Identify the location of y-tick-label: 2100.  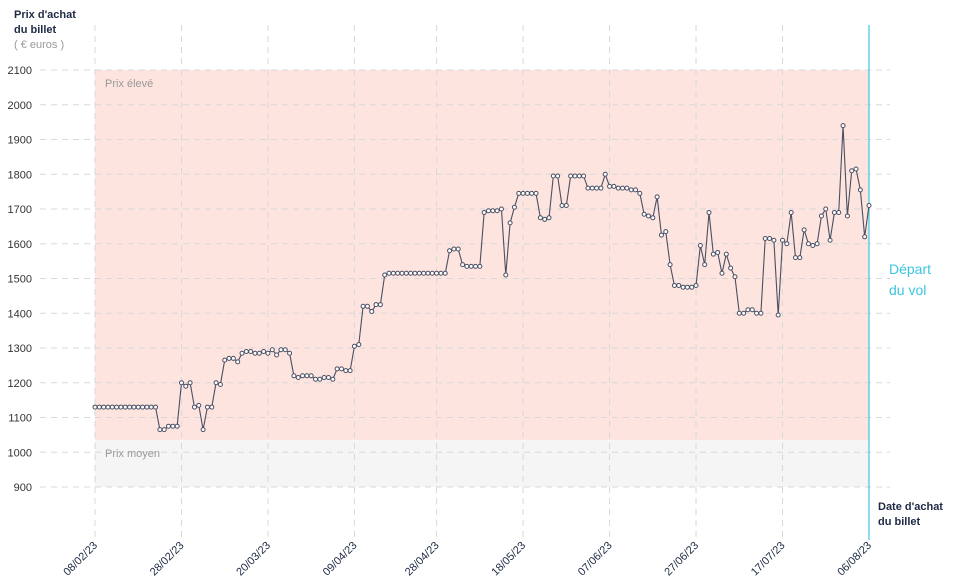
(20, 71).